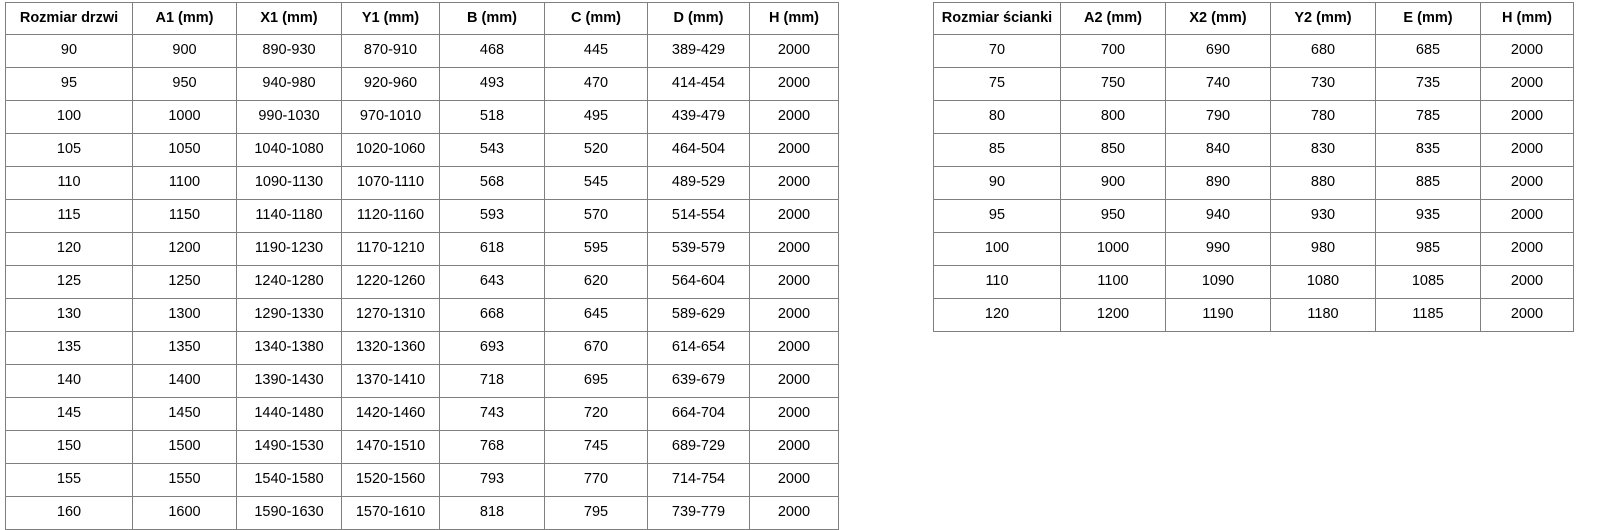 The width and height of the screenshot is (1600, 530). Describe the element at coordinates (698, 513) in the screenshot. I see `table-cell: 739-779` at that location.